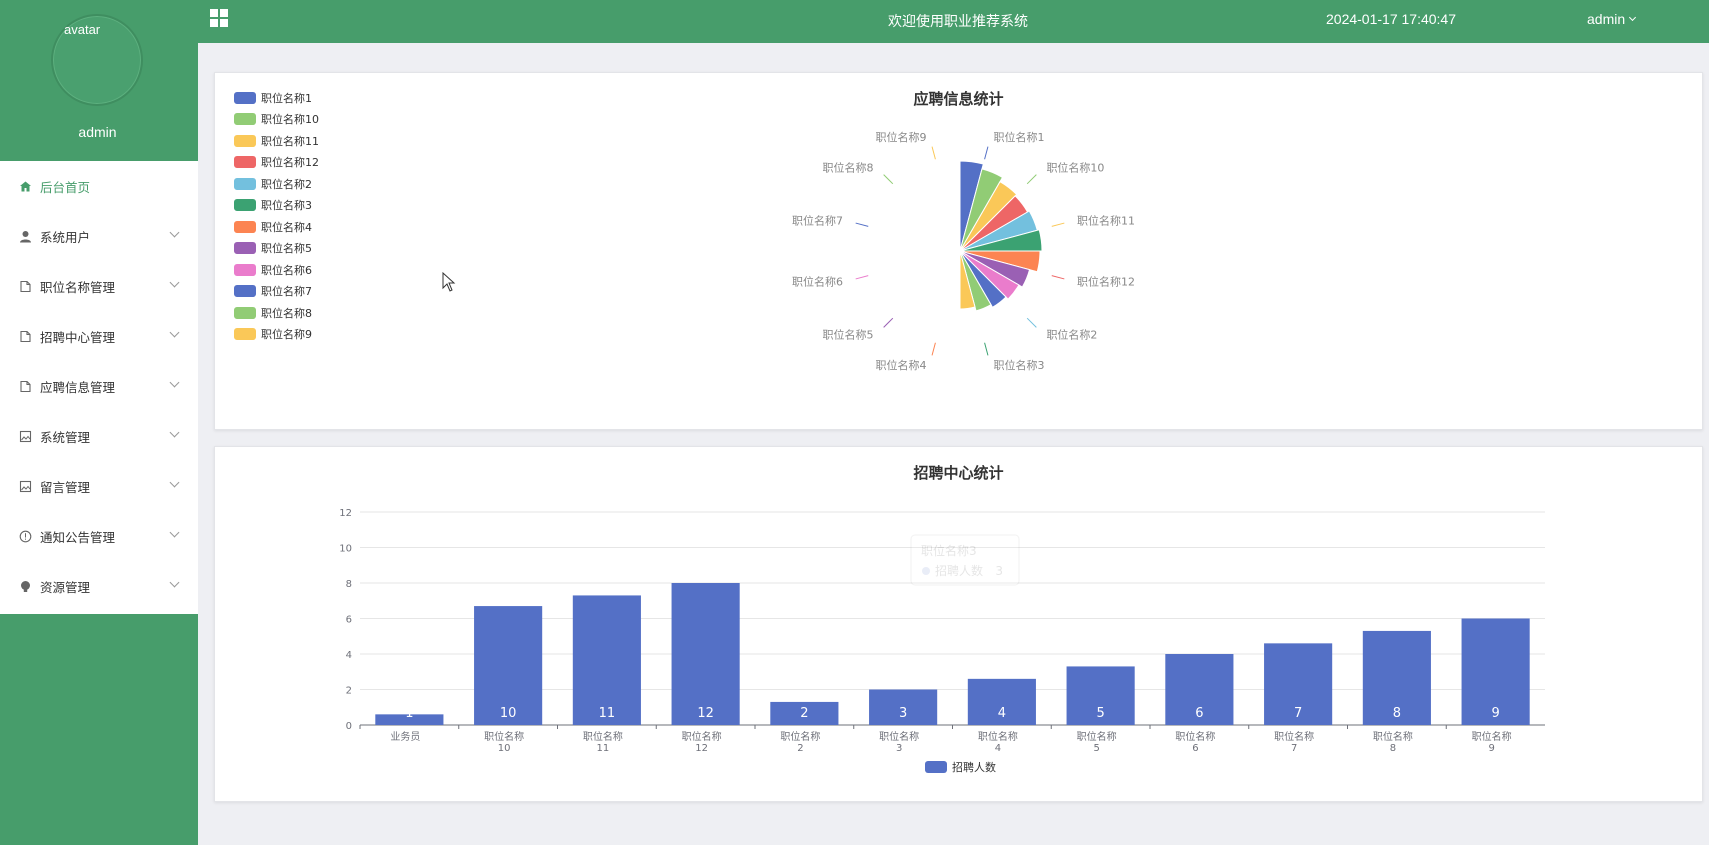 The height and width of the screenshot is (845, 1709). What do you see at coordinates (286, 313) in the screenshot?
I see `legend-label: 职位名称8` at bounding box center [286, 313].